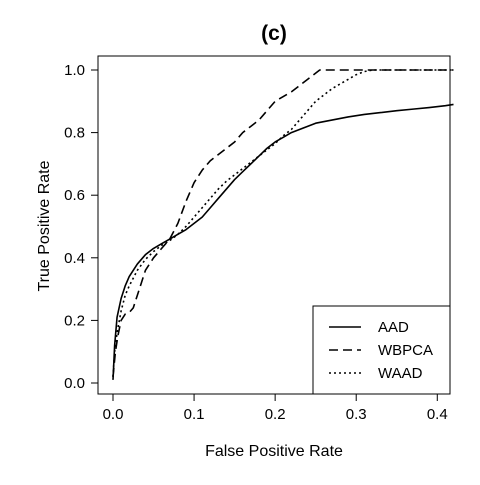  I want to click on legend-label-waad: WAAD, so click(400, 373).